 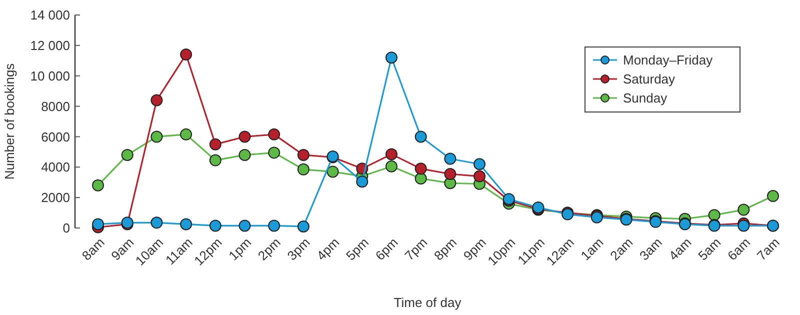 I want to click on x-tick-label: 3pm, so click(x=298, y=249).